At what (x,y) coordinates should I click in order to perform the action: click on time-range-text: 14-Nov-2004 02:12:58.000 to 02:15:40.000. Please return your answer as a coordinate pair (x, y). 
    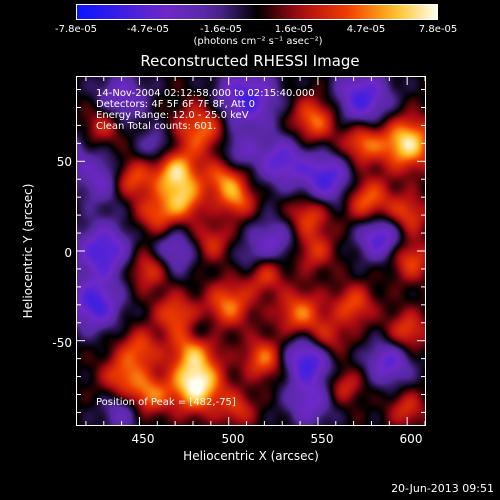
    Looking at the image, I should click on (205, 93).